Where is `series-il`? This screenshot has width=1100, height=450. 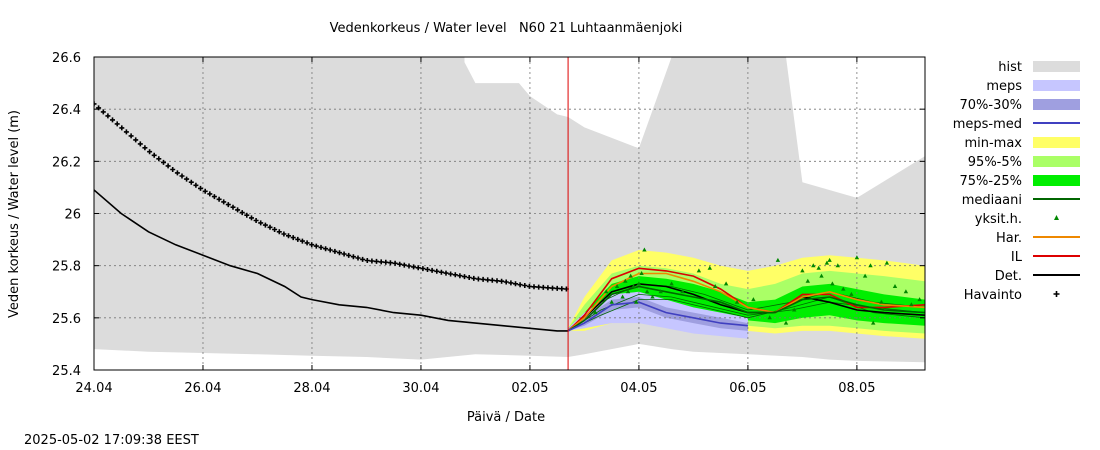 series-il is located at coordinates (746, 299).